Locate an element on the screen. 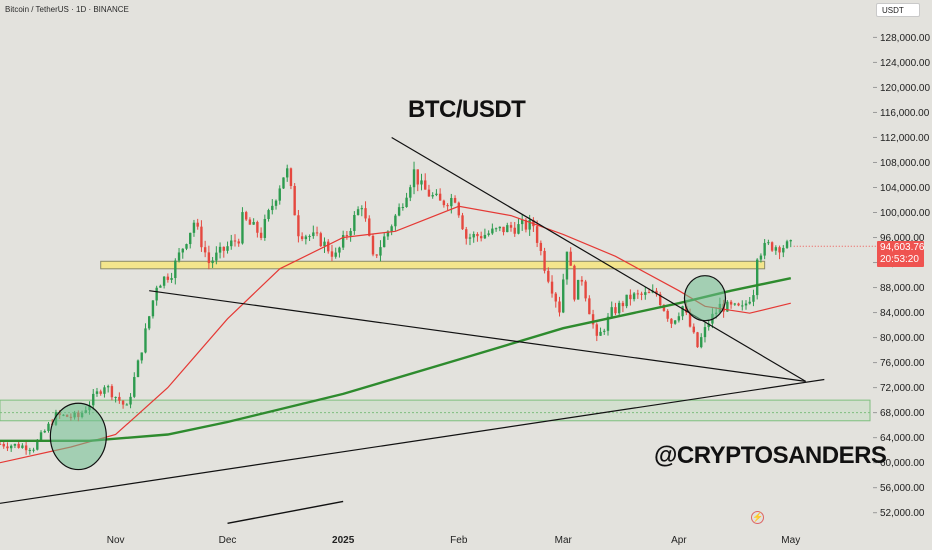 The image size is (932, 550). currency-button: USDT is located at coordinates (898, 10).